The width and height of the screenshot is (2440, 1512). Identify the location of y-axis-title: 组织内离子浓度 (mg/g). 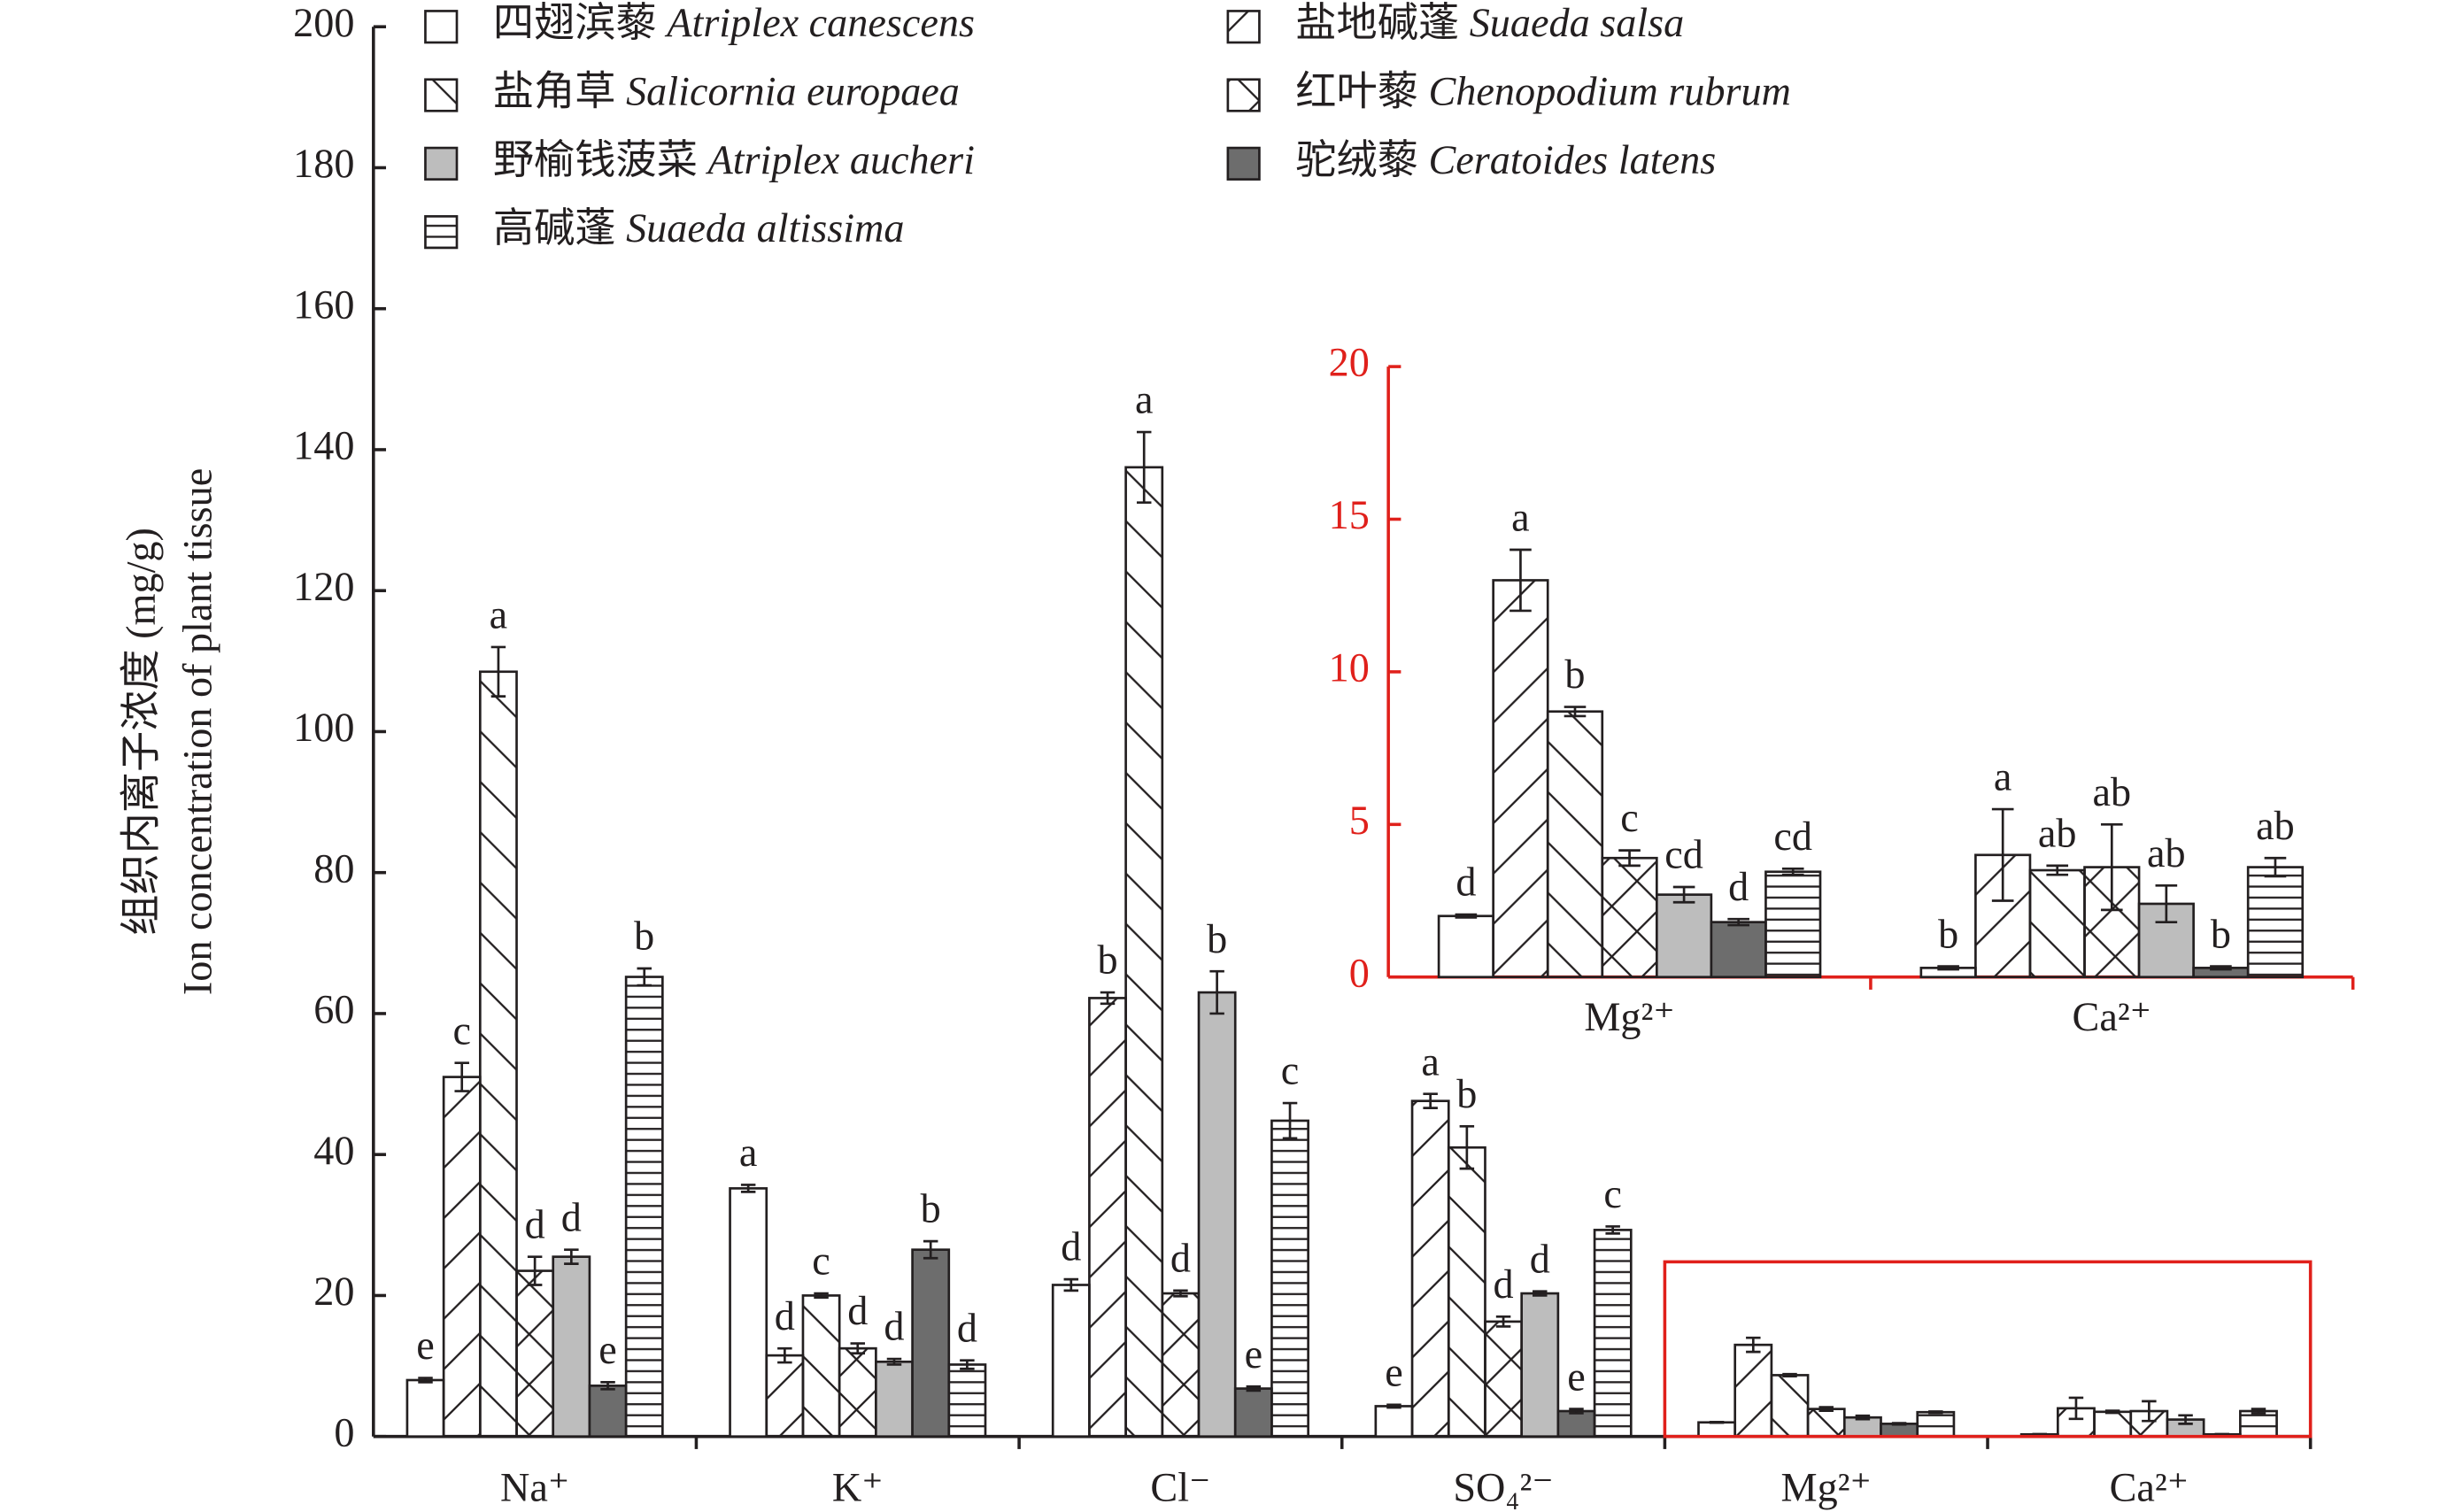
(141, 732).